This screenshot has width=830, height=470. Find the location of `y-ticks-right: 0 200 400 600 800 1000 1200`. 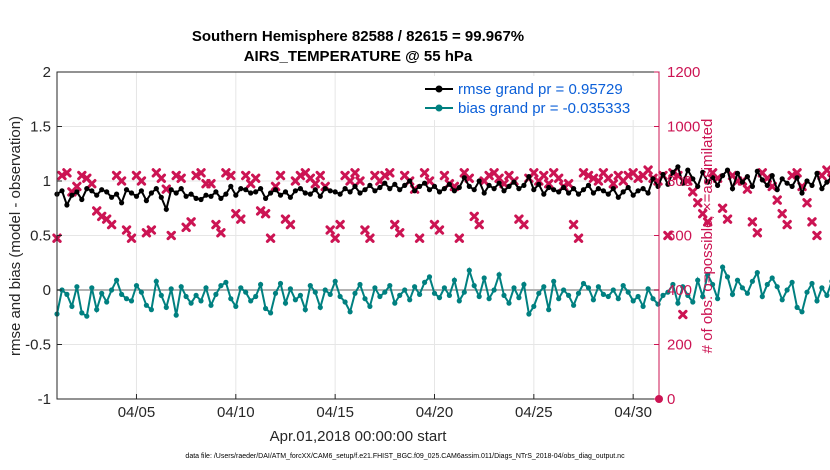

y-ticks-right: 0 200 400 600 800 1000 1200 is located at coordinates (677, 236).